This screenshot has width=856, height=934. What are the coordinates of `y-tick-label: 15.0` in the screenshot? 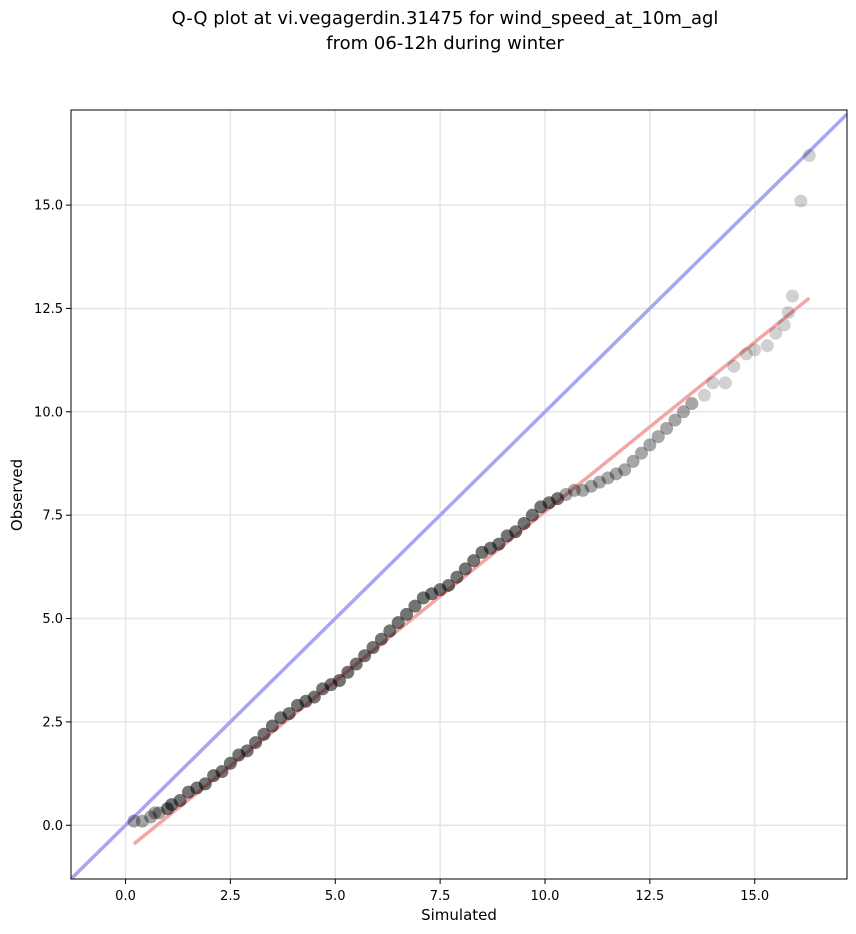 It's located at (48, 206).